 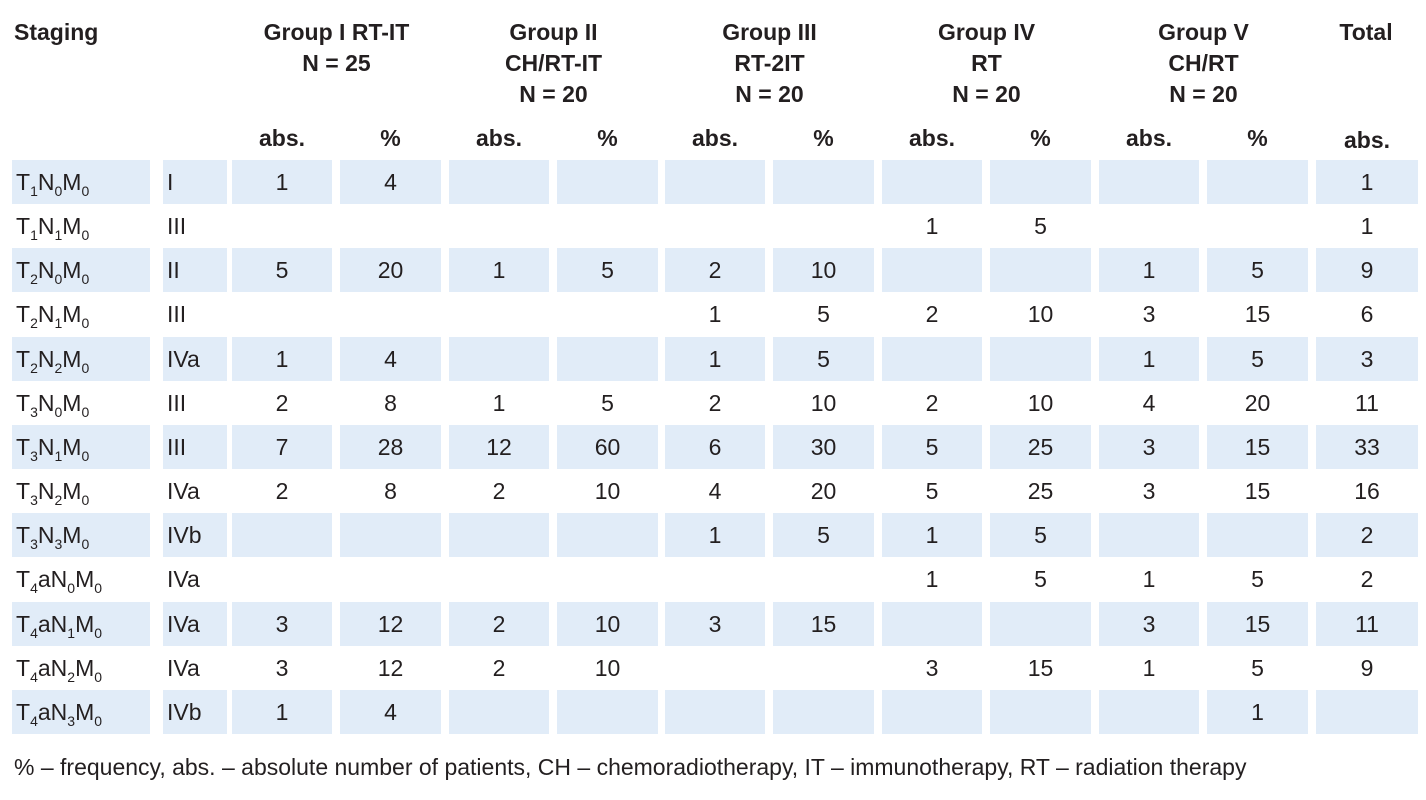 I want to click on staging-header-label: Staging, so click(x=56, y=32).